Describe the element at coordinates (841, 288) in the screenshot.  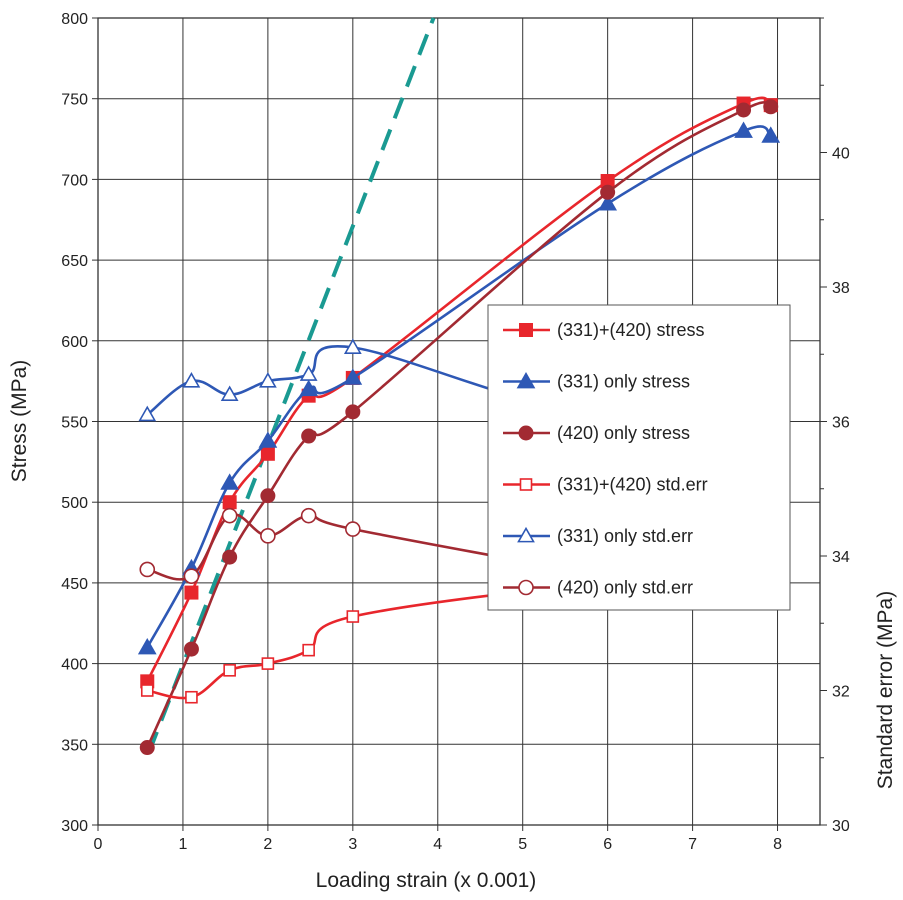
I see `y2-tick-label: 38` at that location.